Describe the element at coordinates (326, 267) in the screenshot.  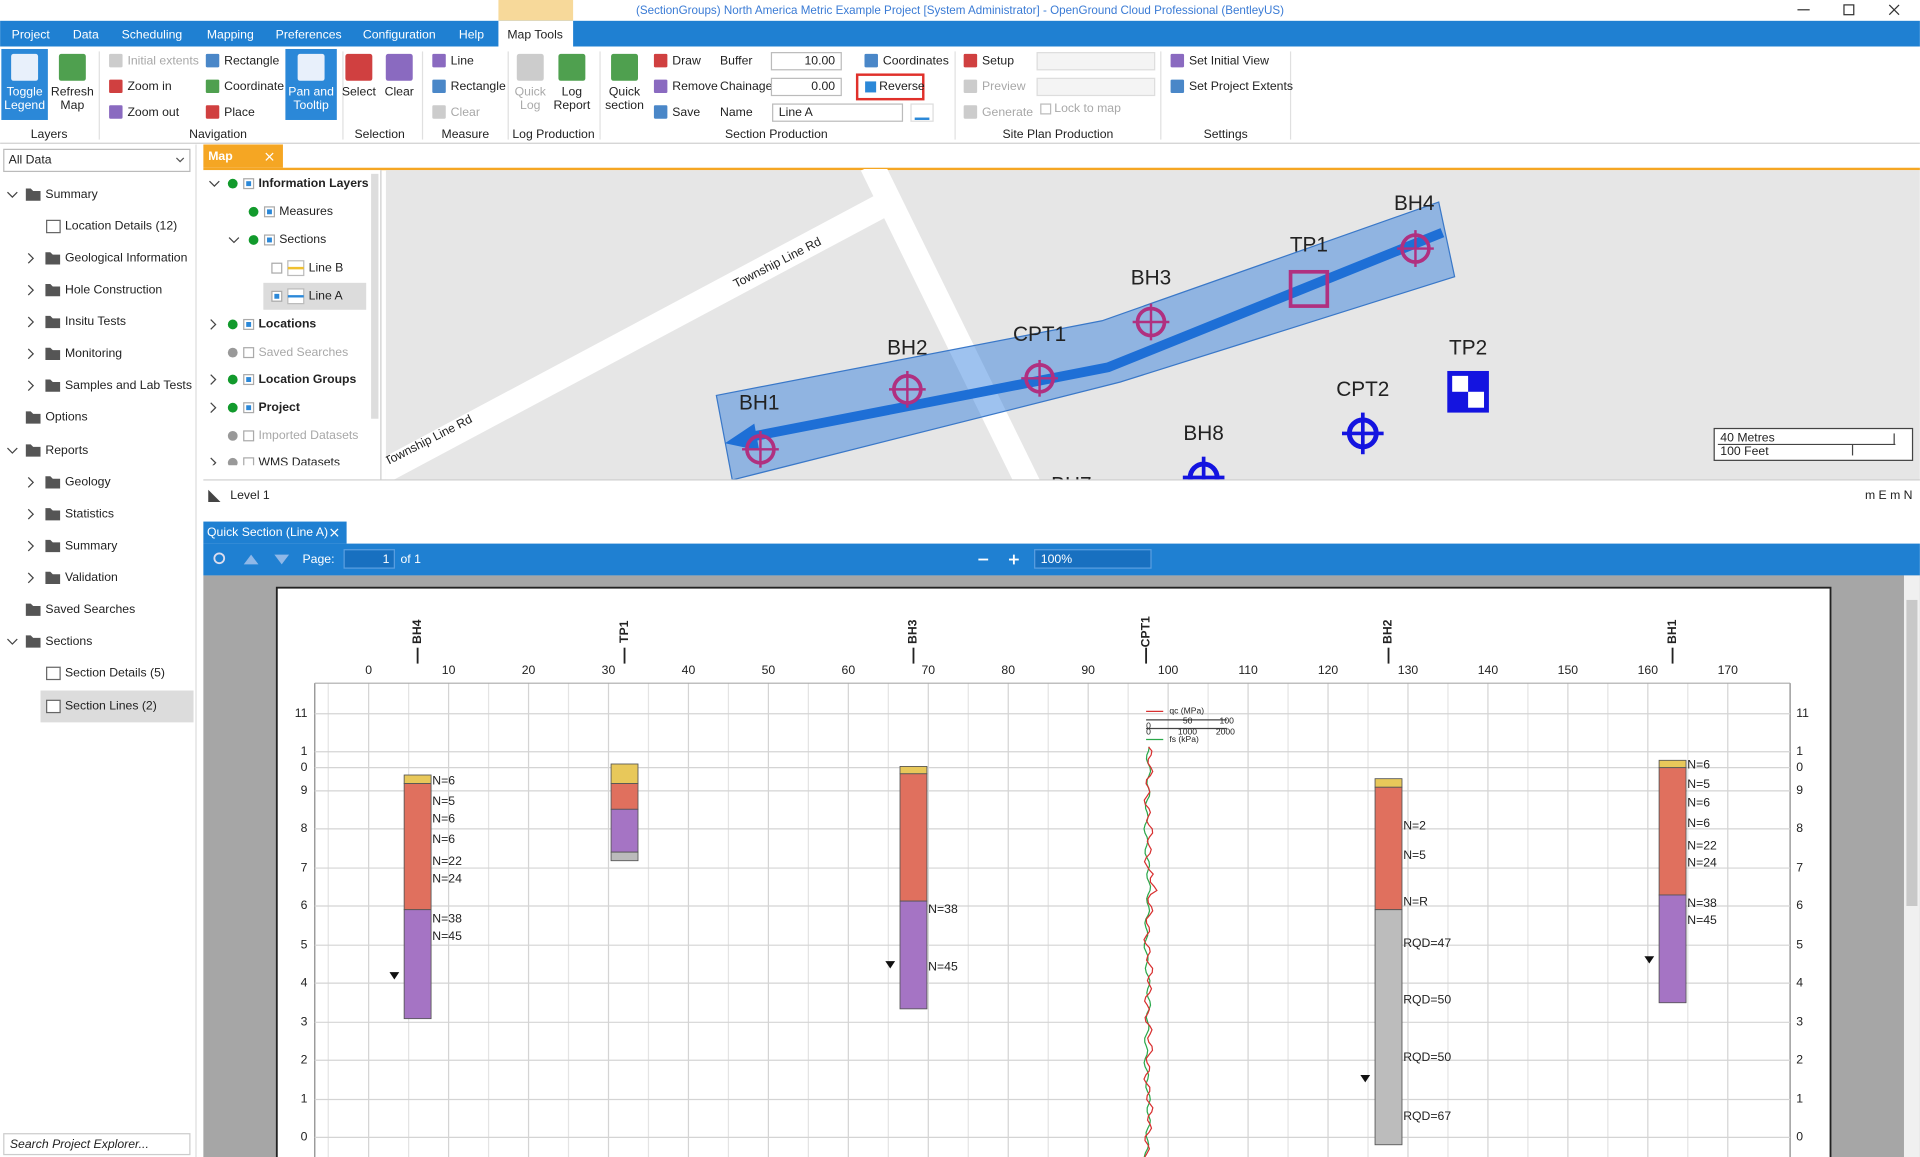
I see `layer-item: Line B` at that location.